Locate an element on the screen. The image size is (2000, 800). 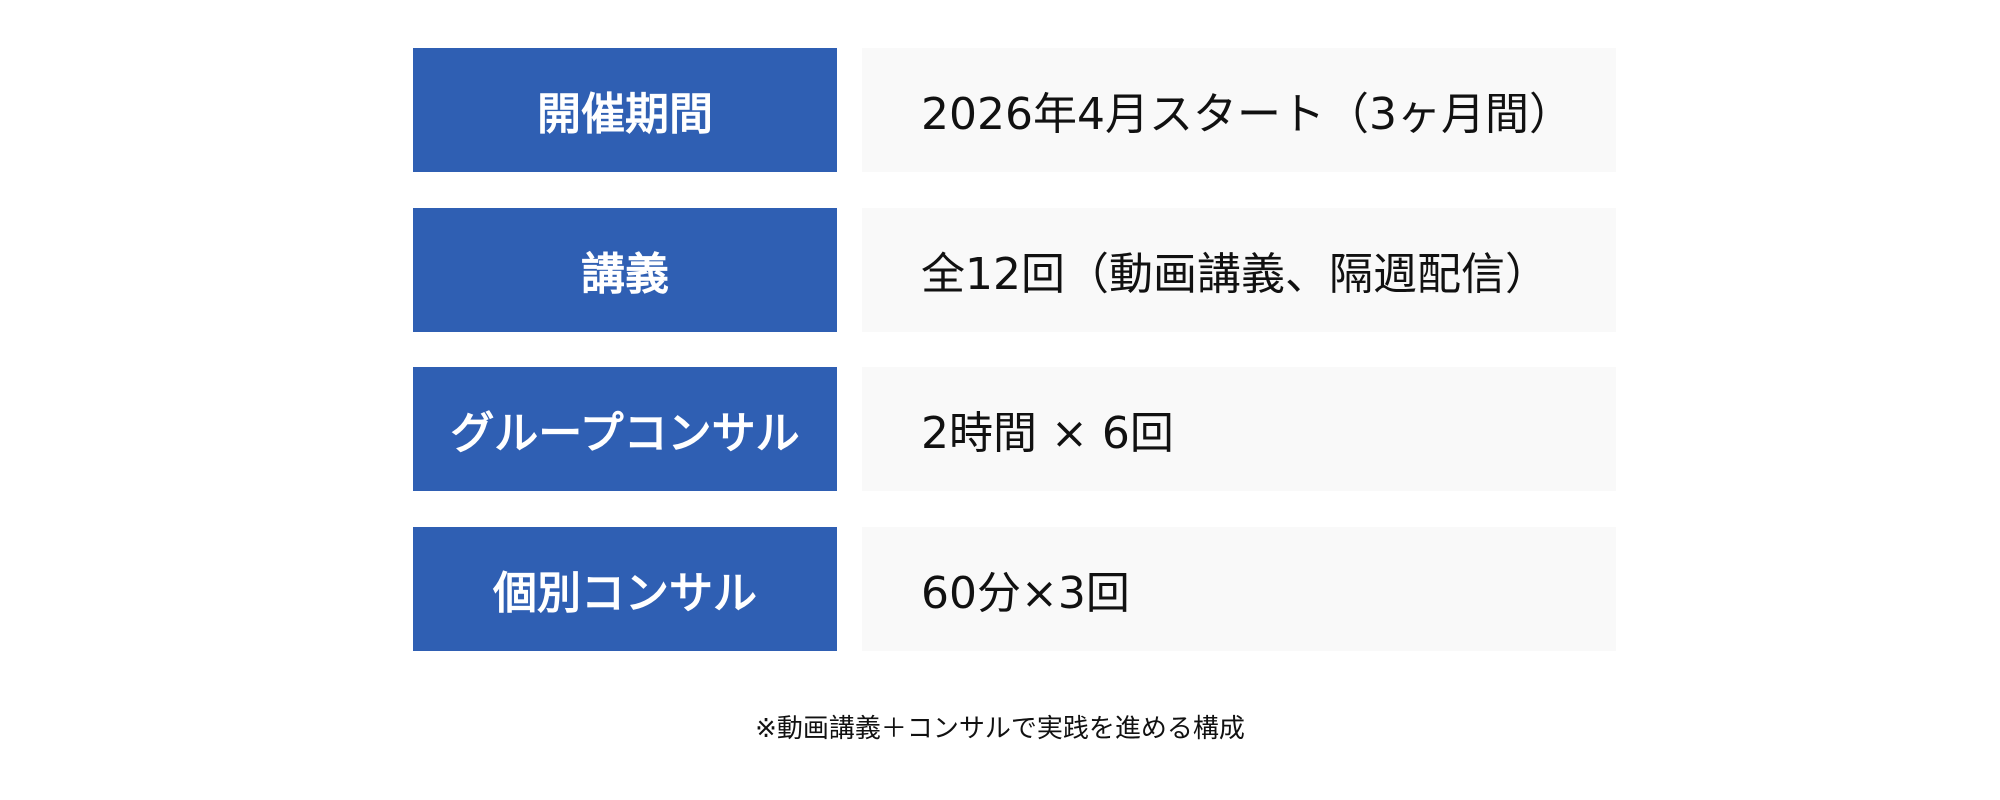
info-row-period: 開催期間 2026年4月スタート（3ヶ月間） is located at coordinates (1014, 110).